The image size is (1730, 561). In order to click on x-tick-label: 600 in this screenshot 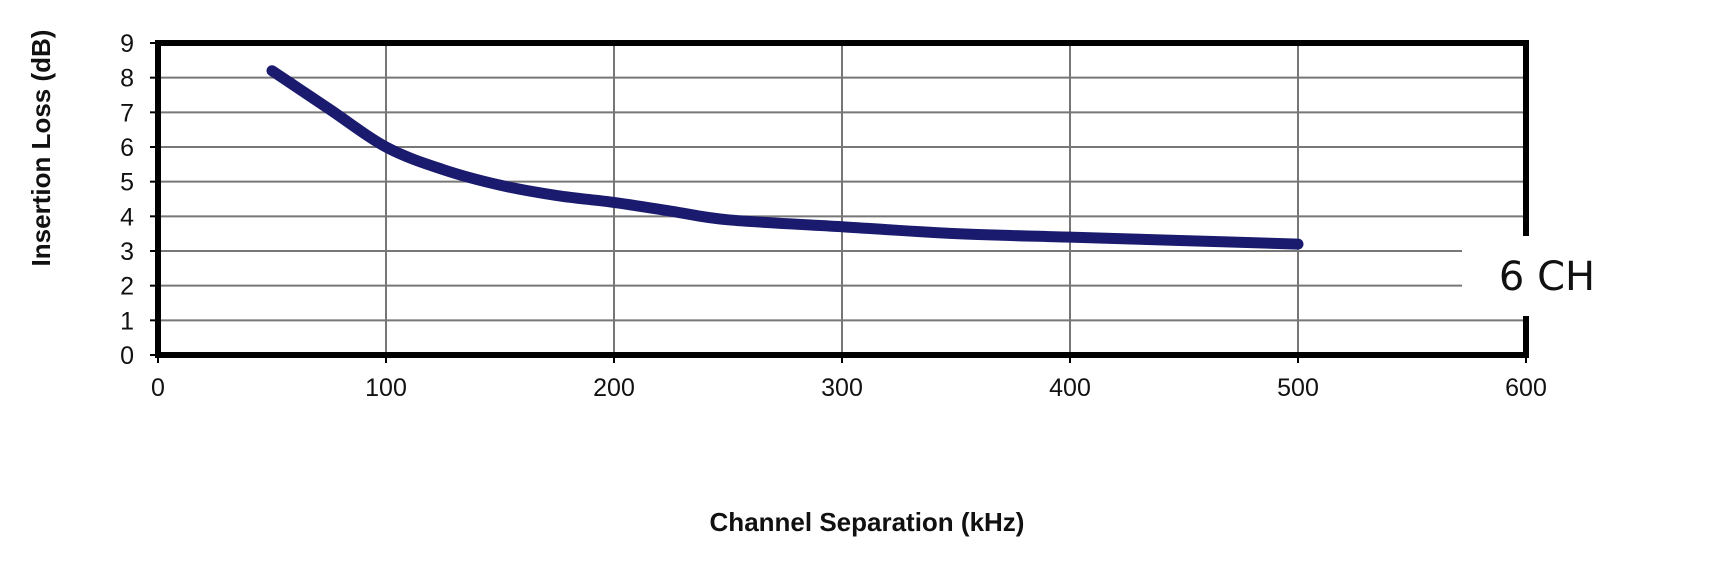, I will do `click(1526, 388)`.